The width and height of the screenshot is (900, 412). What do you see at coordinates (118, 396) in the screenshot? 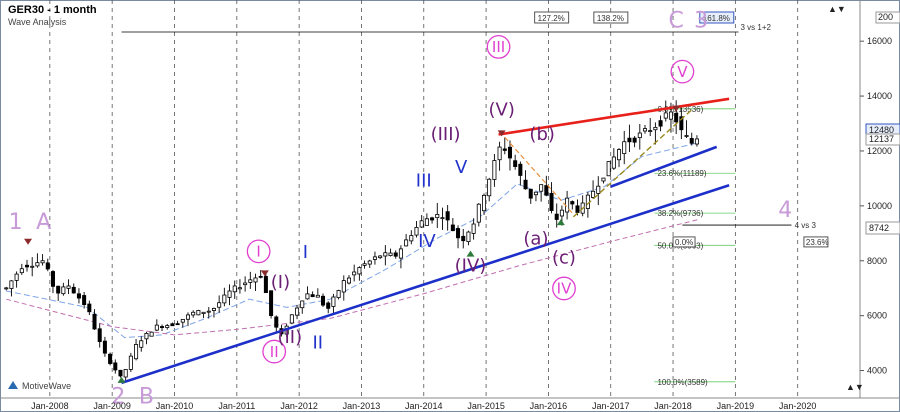
I see `wave-label: 2` at bounding box center [118, 396].